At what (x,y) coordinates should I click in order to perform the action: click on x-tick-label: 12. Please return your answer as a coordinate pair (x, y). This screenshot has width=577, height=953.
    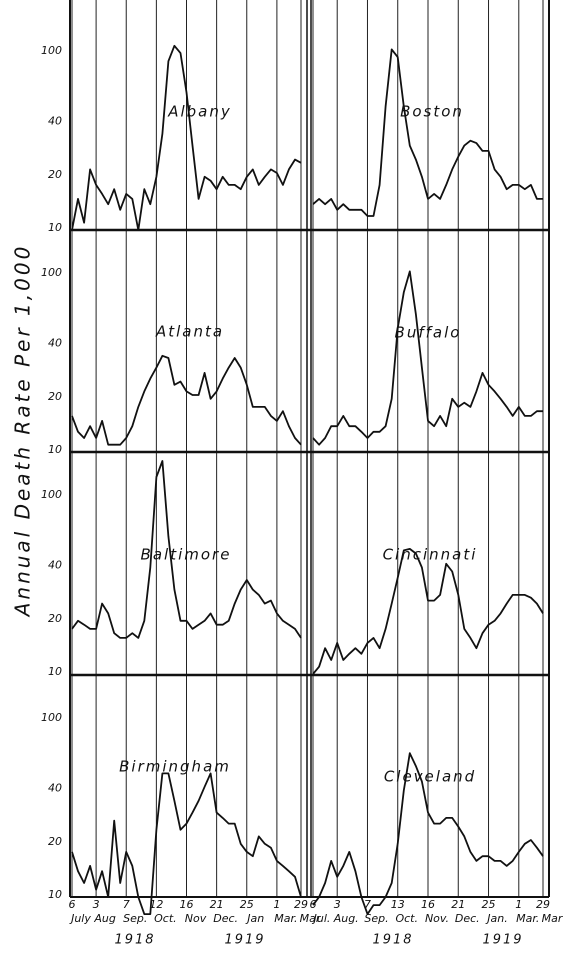
    Looking at the image, I should click on (156, 904).